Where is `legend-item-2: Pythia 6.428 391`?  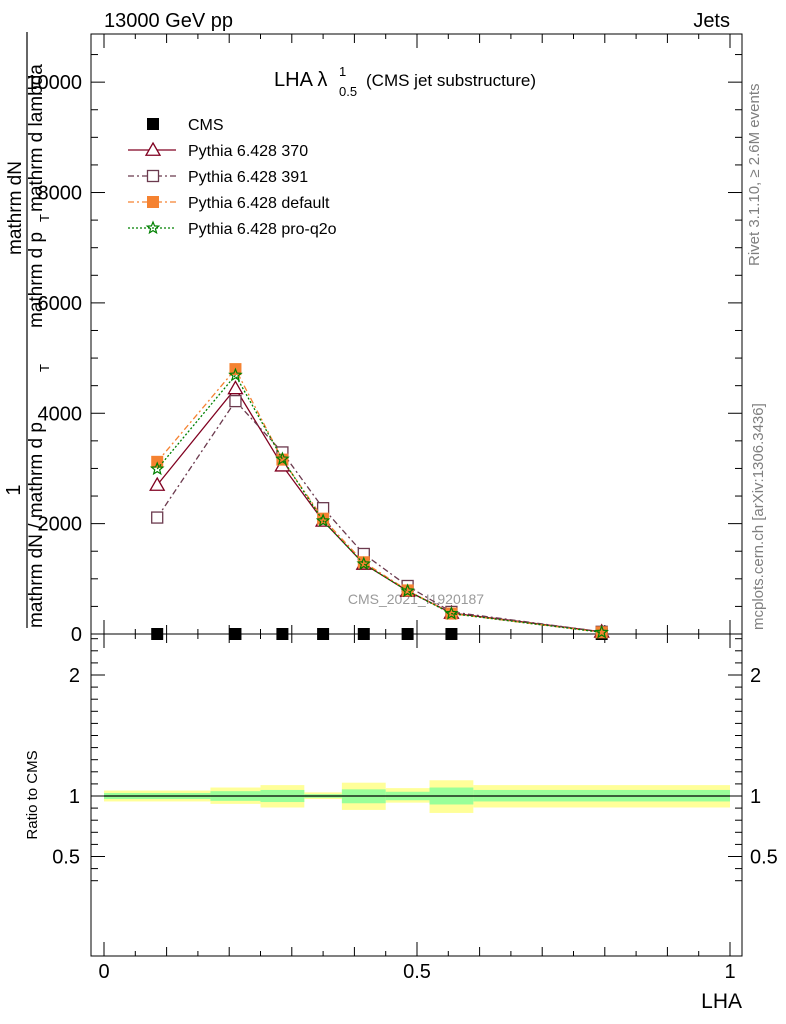
legend-item-2: Pythia 6.428 391 is located at coordinates (218, 177).